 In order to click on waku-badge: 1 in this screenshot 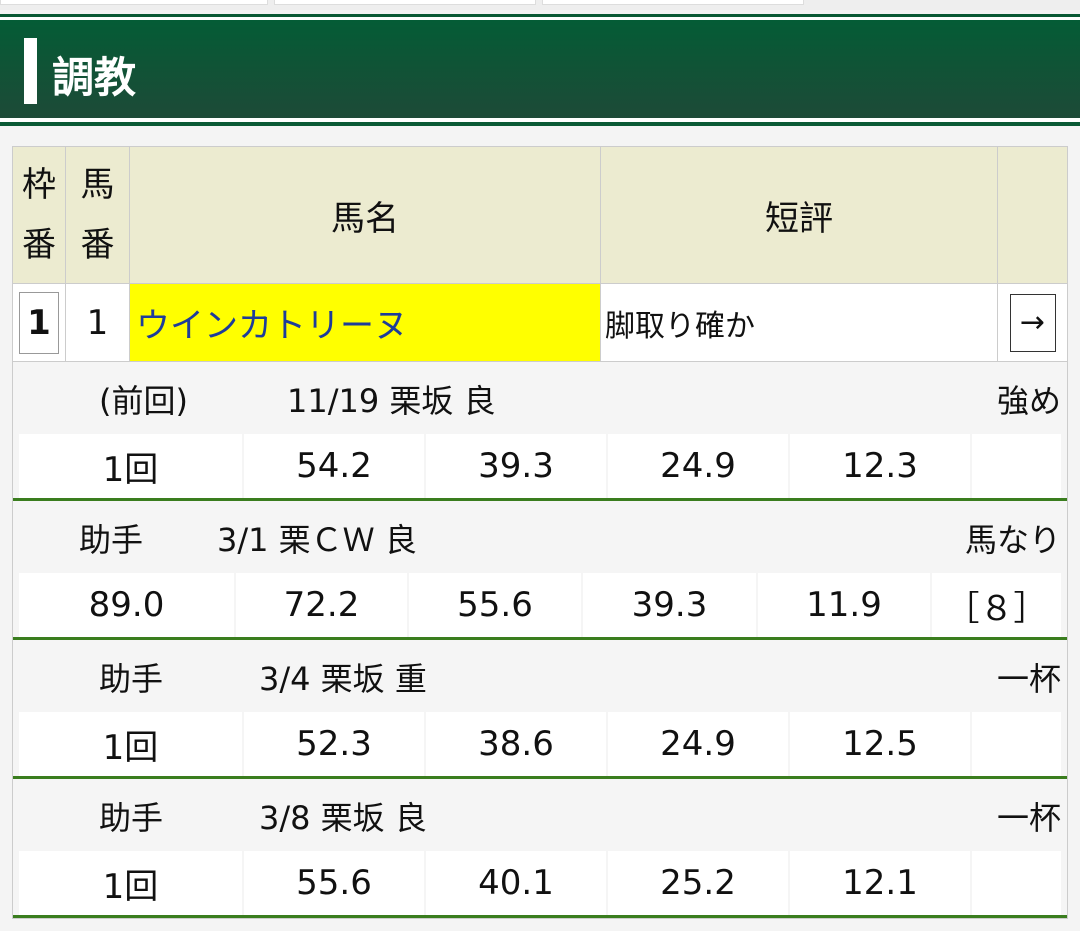, I will do `click(39, 322)`.